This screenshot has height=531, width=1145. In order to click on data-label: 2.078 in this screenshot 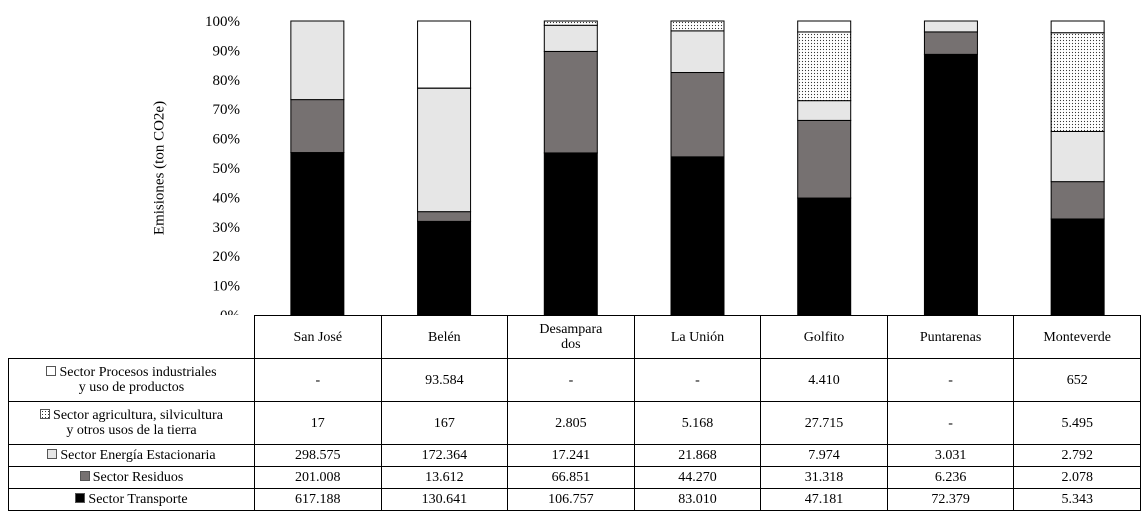, I will do `click(1077, 477)`.